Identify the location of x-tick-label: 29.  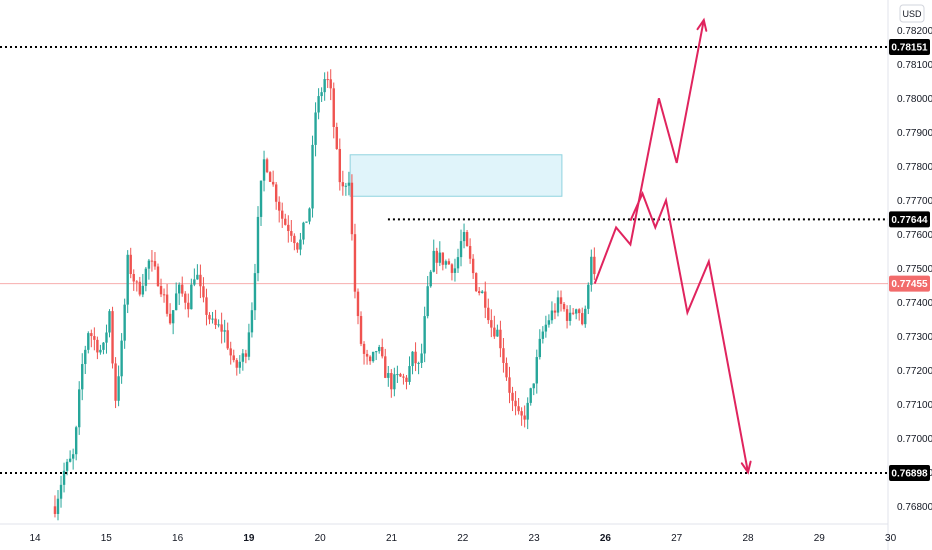
(820, 538).